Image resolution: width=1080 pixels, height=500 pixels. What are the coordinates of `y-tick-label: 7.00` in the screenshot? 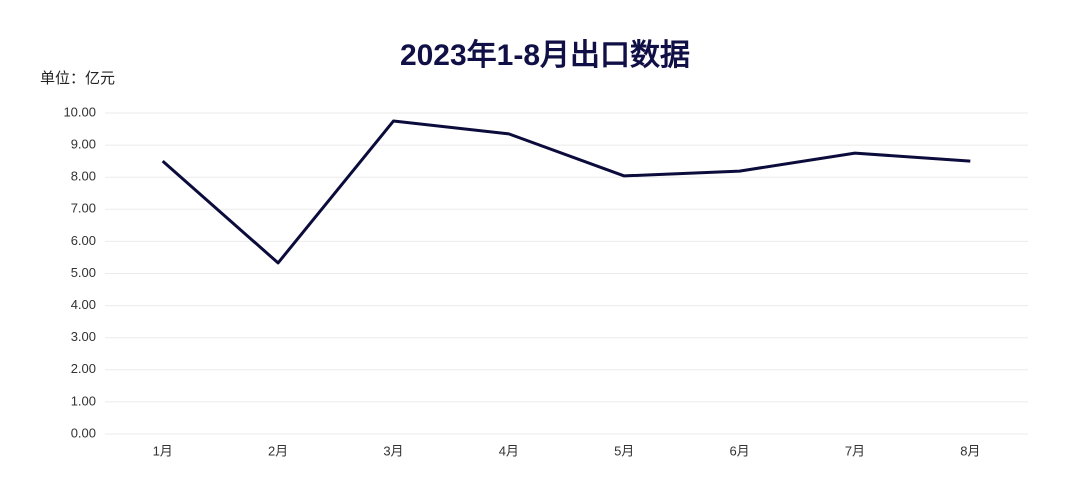 It's located at (83, 208).